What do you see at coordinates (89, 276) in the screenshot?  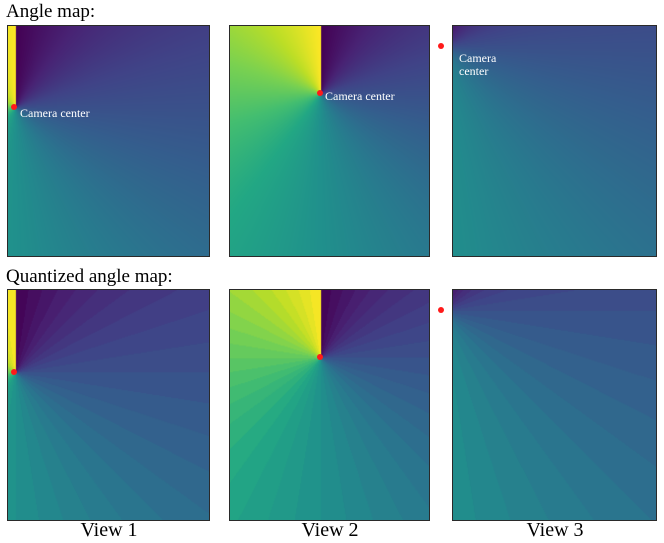 I see `quantized-angle-map-title: Quantized angle map:` at bounding box center [89, 276].